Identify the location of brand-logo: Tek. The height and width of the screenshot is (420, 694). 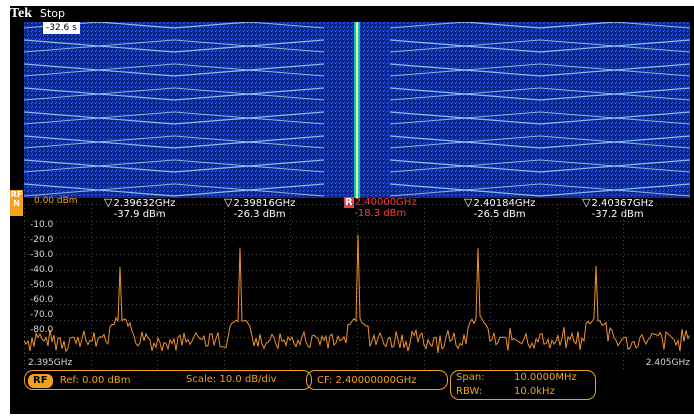
(21, 13).